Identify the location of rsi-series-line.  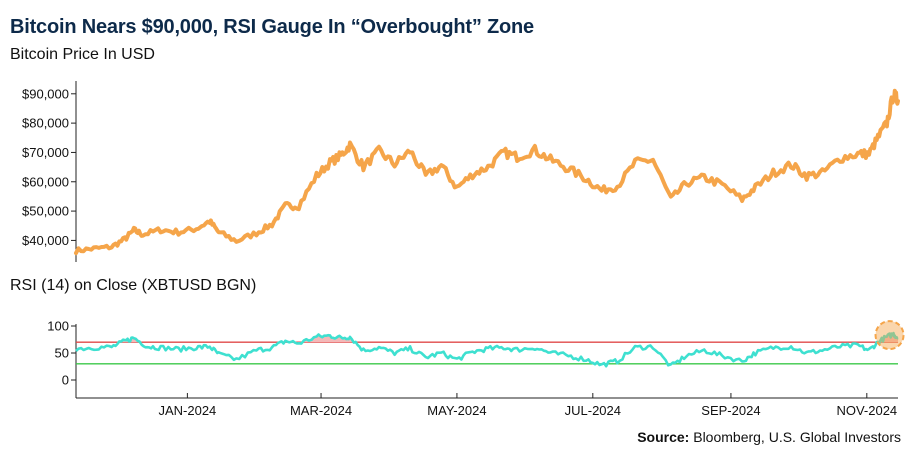
(487, 349).